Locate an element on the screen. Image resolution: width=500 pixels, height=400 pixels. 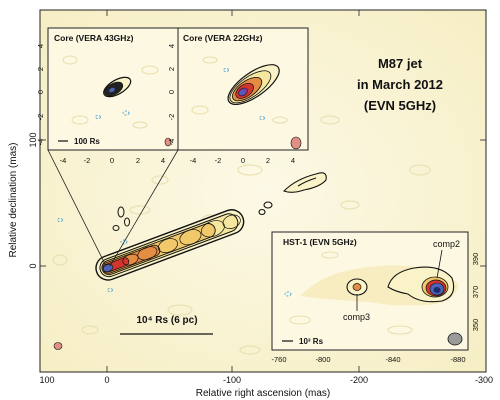
comp2-pointer is located at coordinates (439, 264).